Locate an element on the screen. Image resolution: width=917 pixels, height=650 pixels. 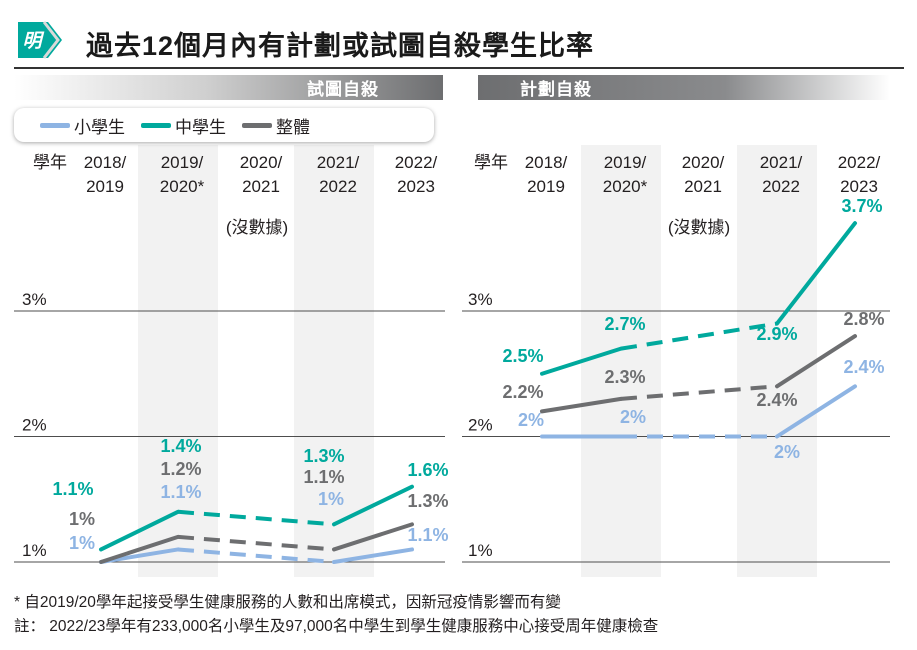
panel-title-planned: 計劃自殺 is located at coordinates (684, 87).